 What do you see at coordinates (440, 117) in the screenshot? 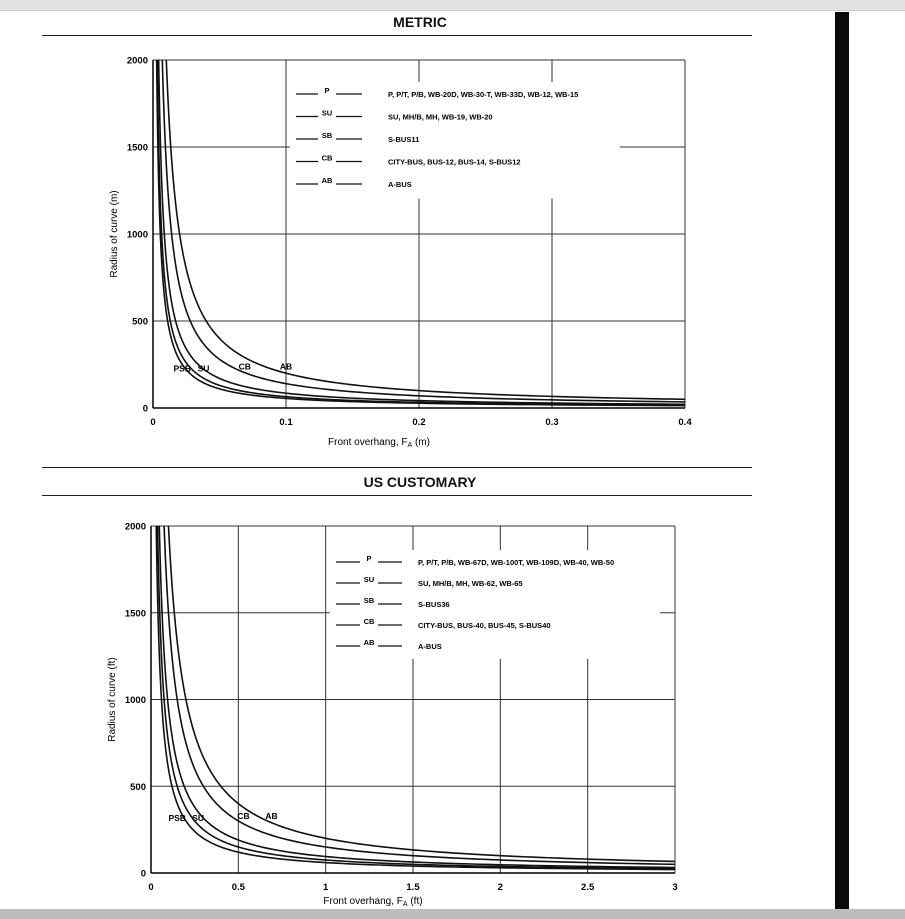
I see `legend-entry-su: SU, MH/B, MH, WB-19, WB-20` at bounding box center [440, 117].